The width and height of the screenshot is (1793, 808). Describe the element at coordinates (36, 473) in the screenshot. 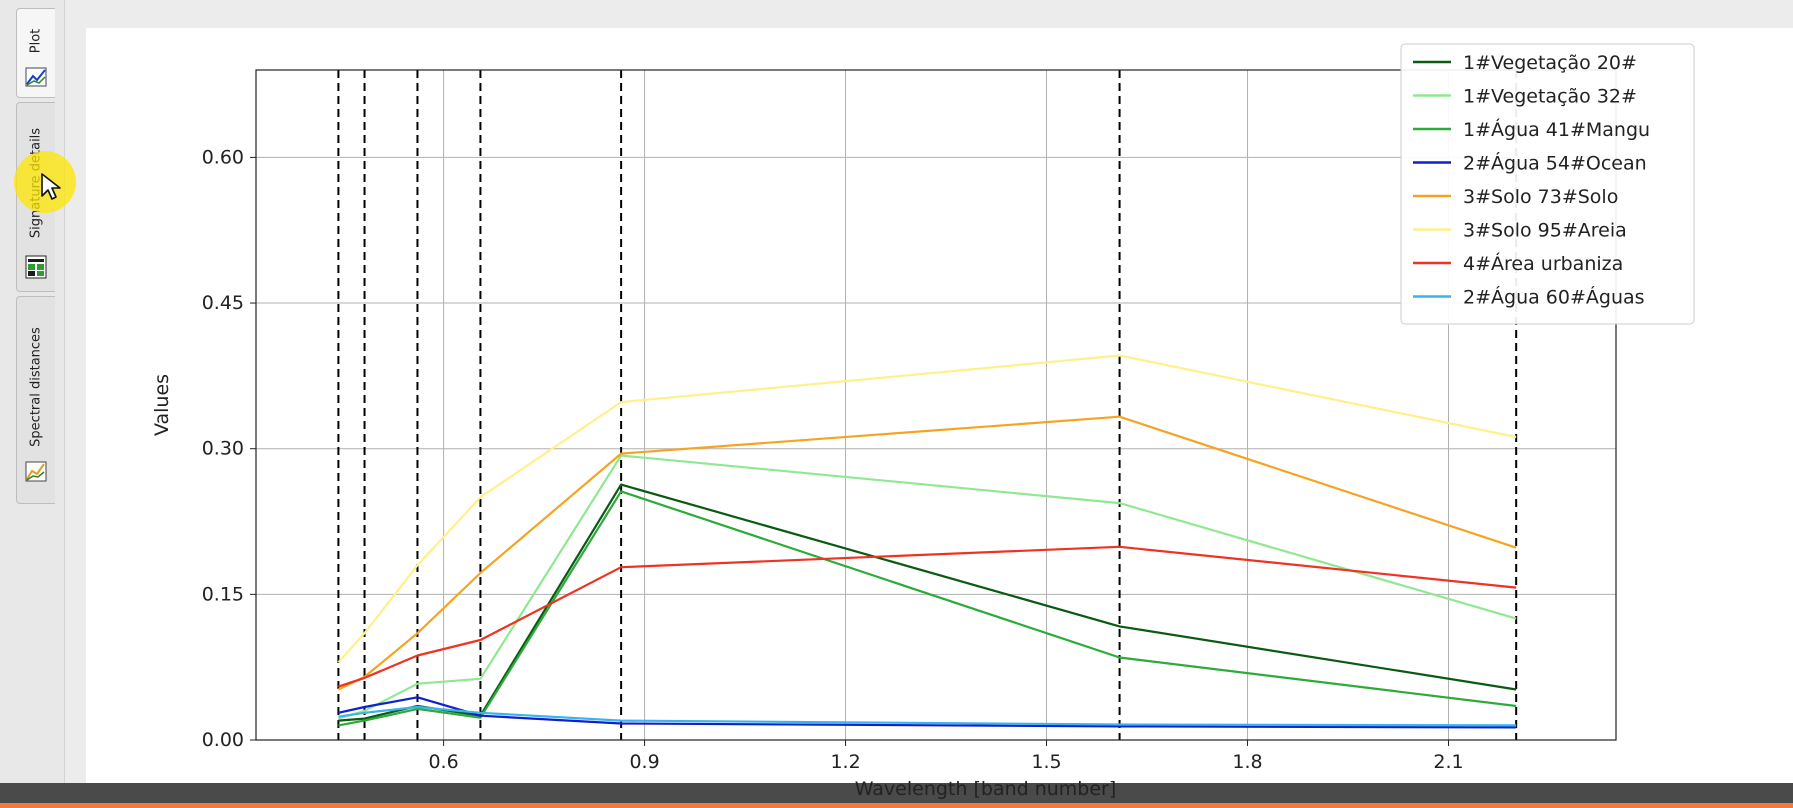

I see `spectral-distances-icon` at that location.